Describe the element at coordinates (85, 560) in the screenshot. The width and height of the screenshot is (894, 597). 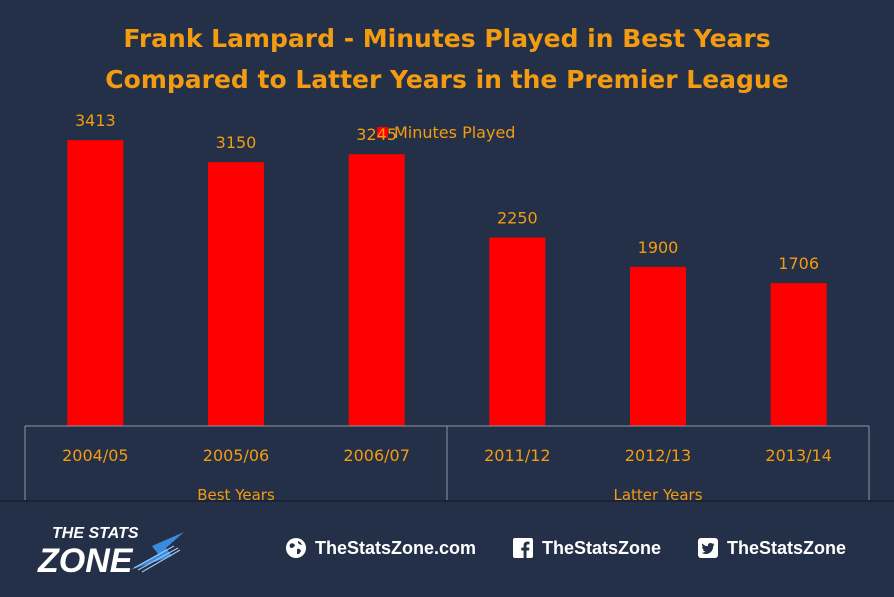
I see `logo-text-bottom: ZONE` at that location.